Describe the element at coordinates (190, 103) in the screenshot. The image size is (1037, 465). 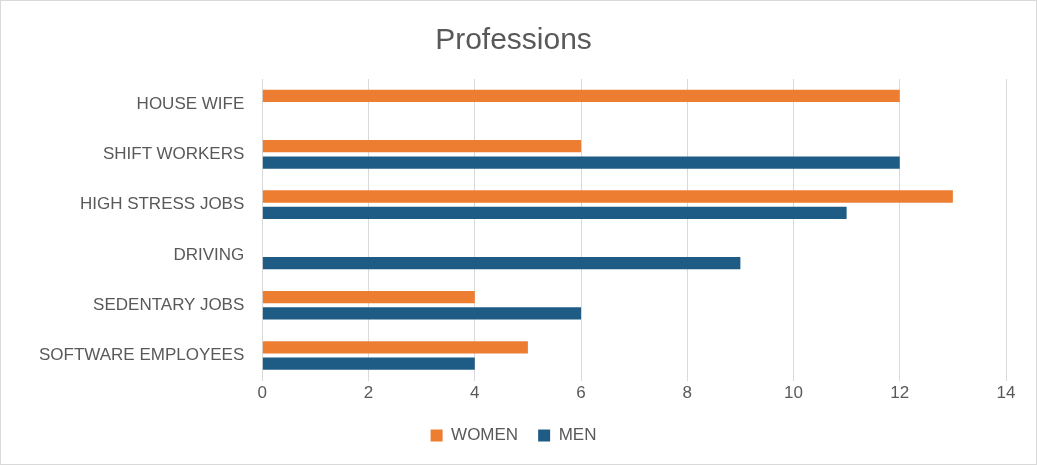
I see `y-tick-label: HOUSE WIFE` at that location.